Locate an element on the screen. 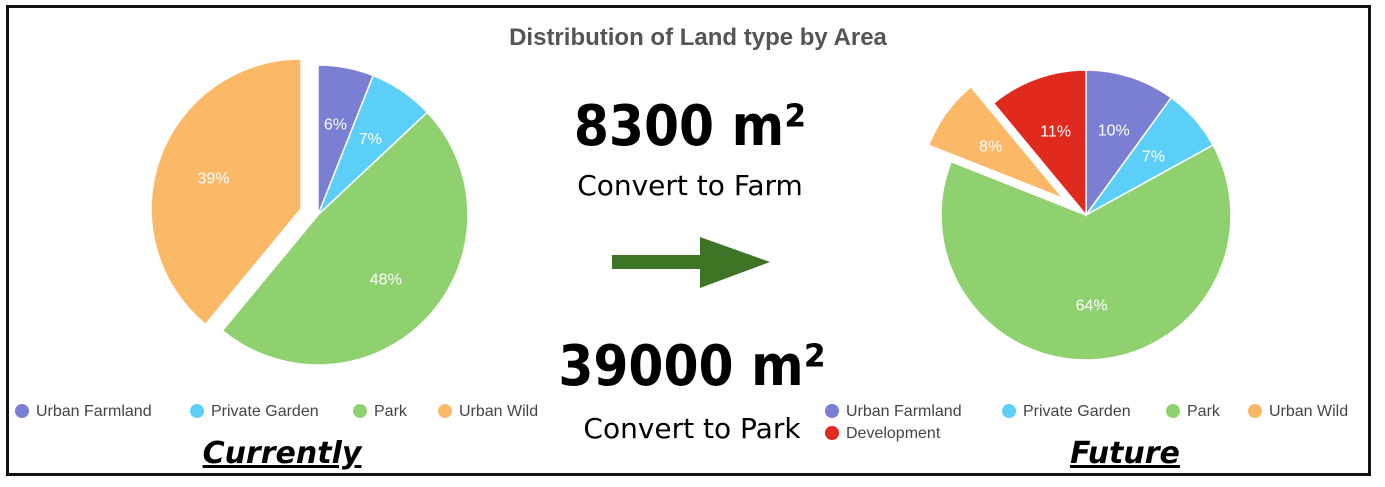 This screenshot has height=487, width=1385. pie-label-urban-farmland: 10% is located at coordinates (1114, 131).